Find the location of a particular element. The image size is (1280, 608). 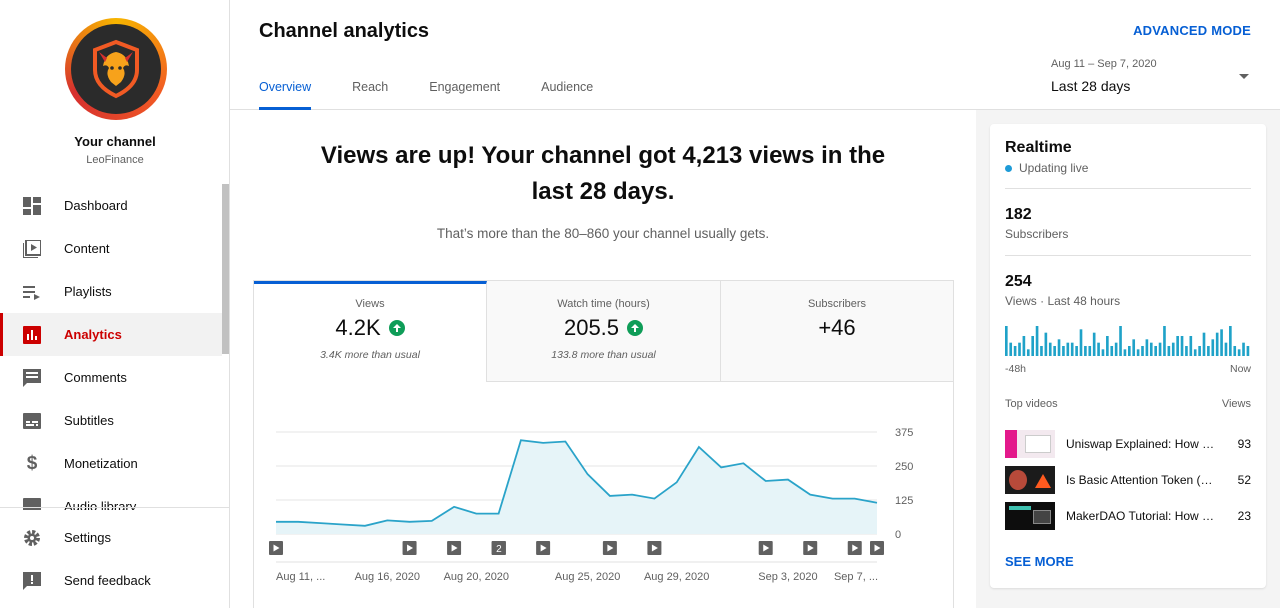

x-tick-label: Aug 25, 2020 is located at coordinates (587, 577).